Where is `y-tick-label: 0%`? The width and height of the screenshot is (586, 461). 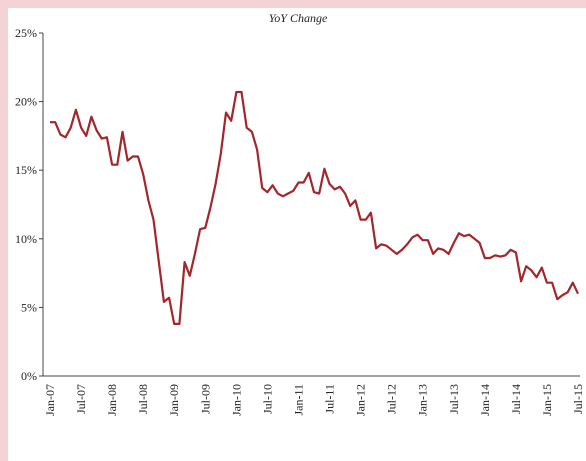
y-tick-label: 0% is located at coordinates (29, 376).